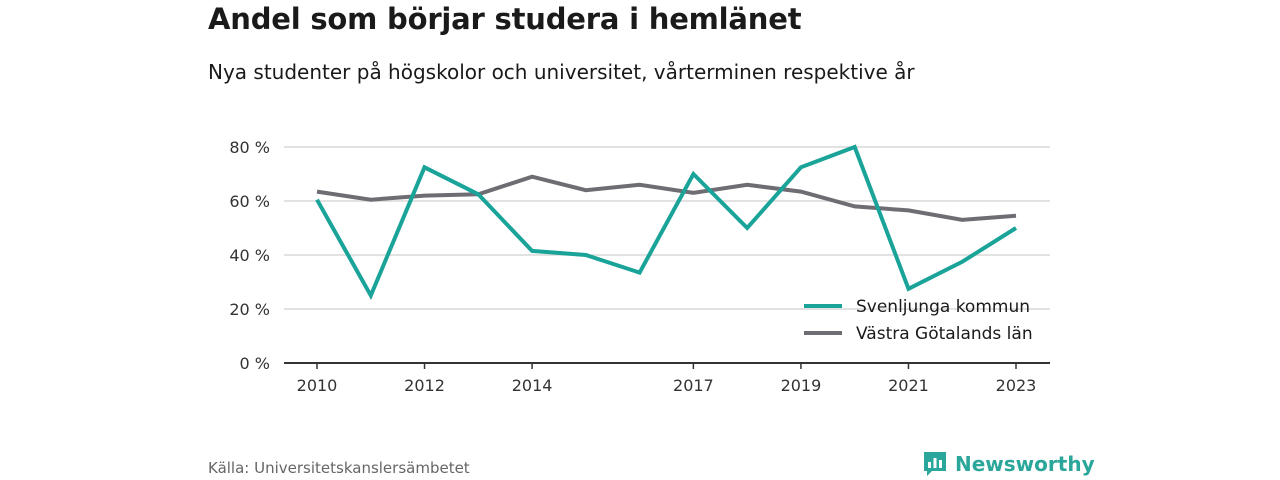 Image resolution: width=1280 pixels, height=480 pixels. Describe the element at coordinates (801, 385) in the screenshot. I see `x-tick-label: 2019` at that location.